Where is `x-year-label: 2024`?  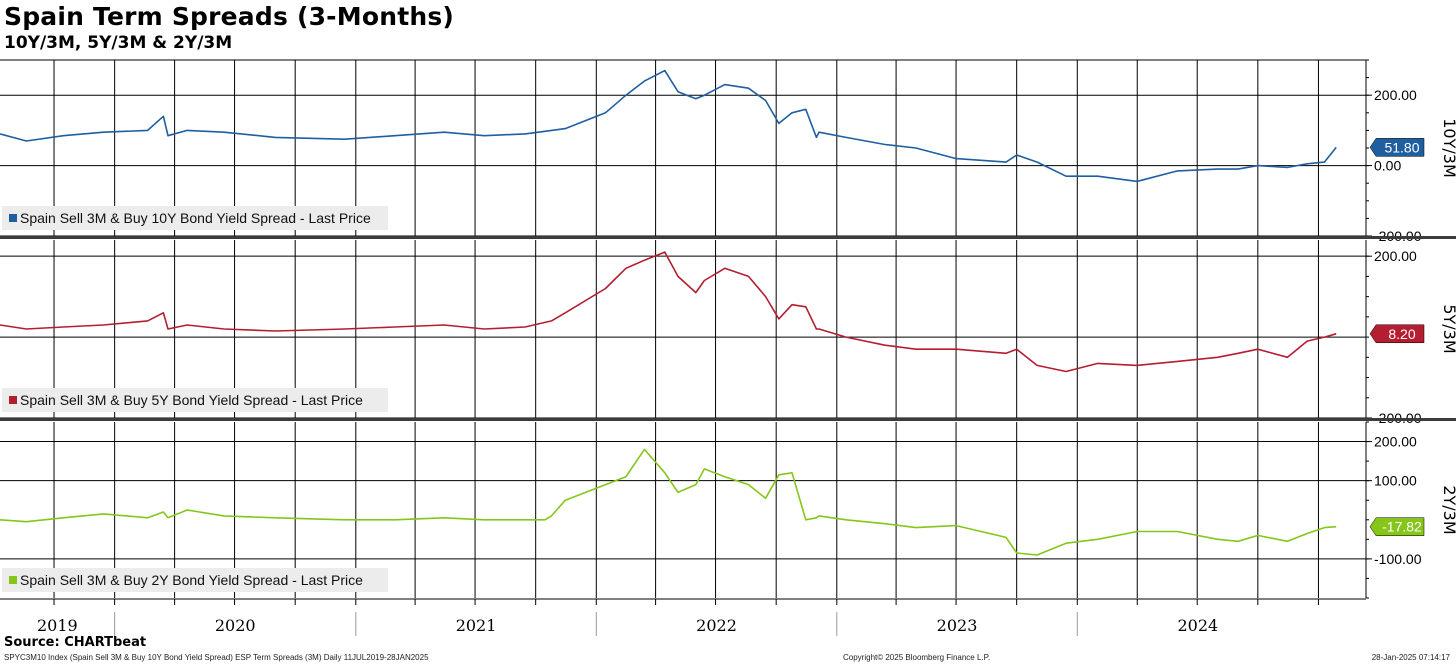
x-year-label: 2024 is located at coordinates (1198, 625).